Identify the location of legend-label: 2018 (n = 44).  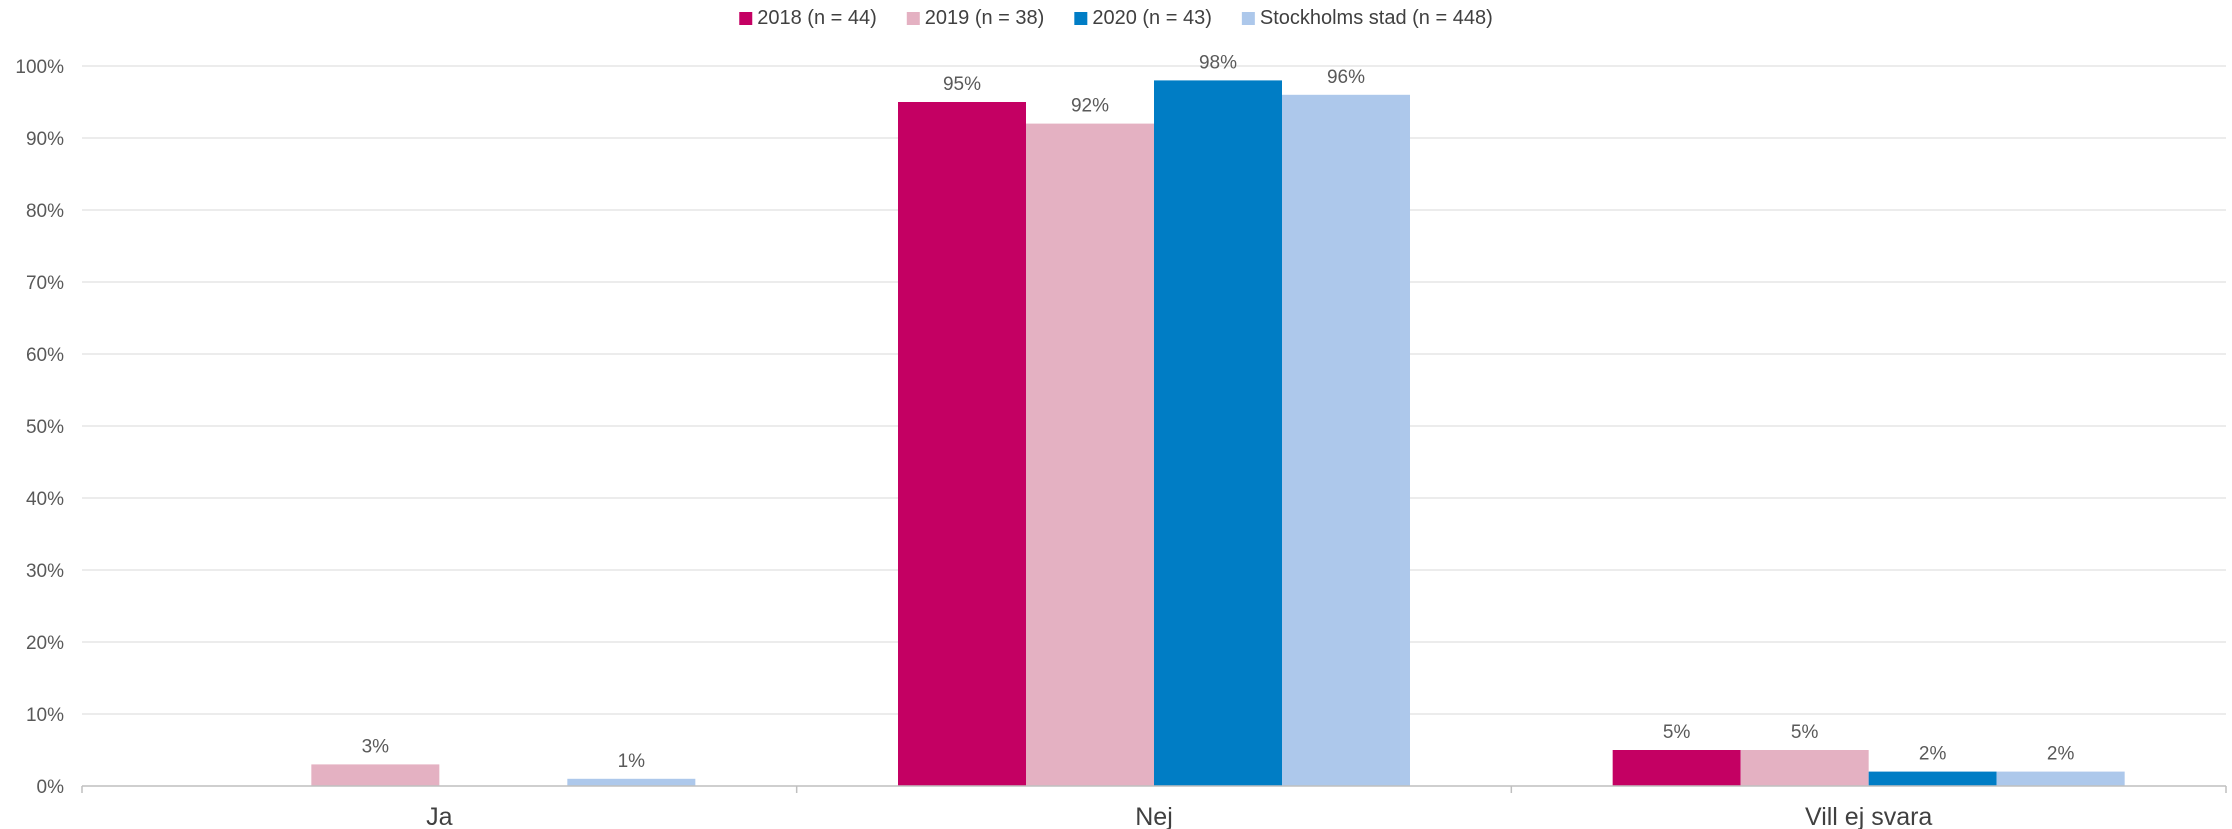
(817, 18).